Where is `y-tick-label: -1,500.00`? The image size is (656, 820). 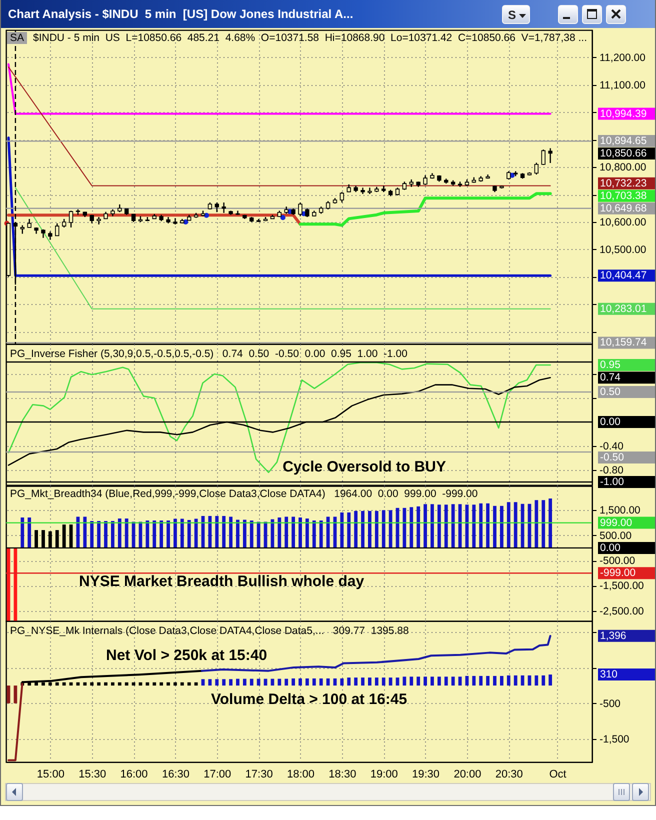
y-tick-label: -1,500.00 is located at coordinates (622, 586).